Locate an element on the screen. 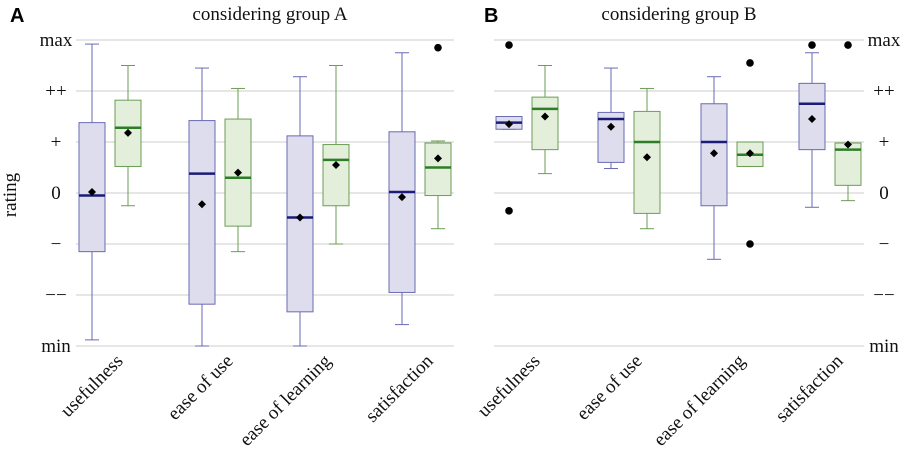 The width and height of the screenshot is (913, 455). panel-a-letter: A is located at coordinates (17, 16).